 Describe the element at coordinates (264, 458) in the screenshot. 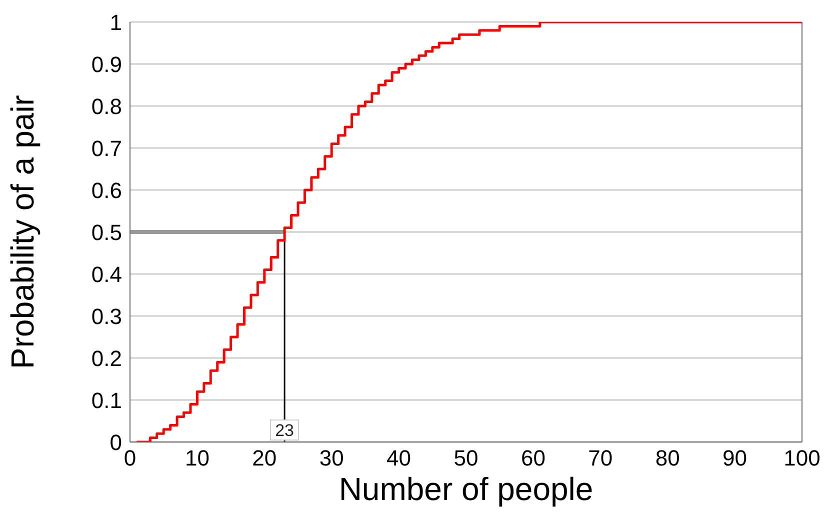

I see `x-tick-label: 20` at that location.